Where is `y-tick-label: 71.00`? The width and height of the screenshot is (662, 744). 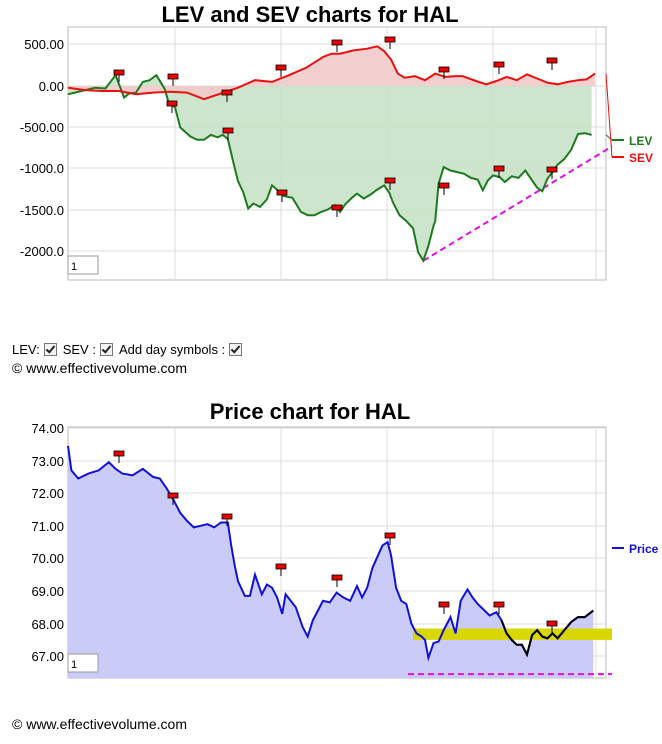
y-tick-label: 71.00 is located at coordinates (47, 526).